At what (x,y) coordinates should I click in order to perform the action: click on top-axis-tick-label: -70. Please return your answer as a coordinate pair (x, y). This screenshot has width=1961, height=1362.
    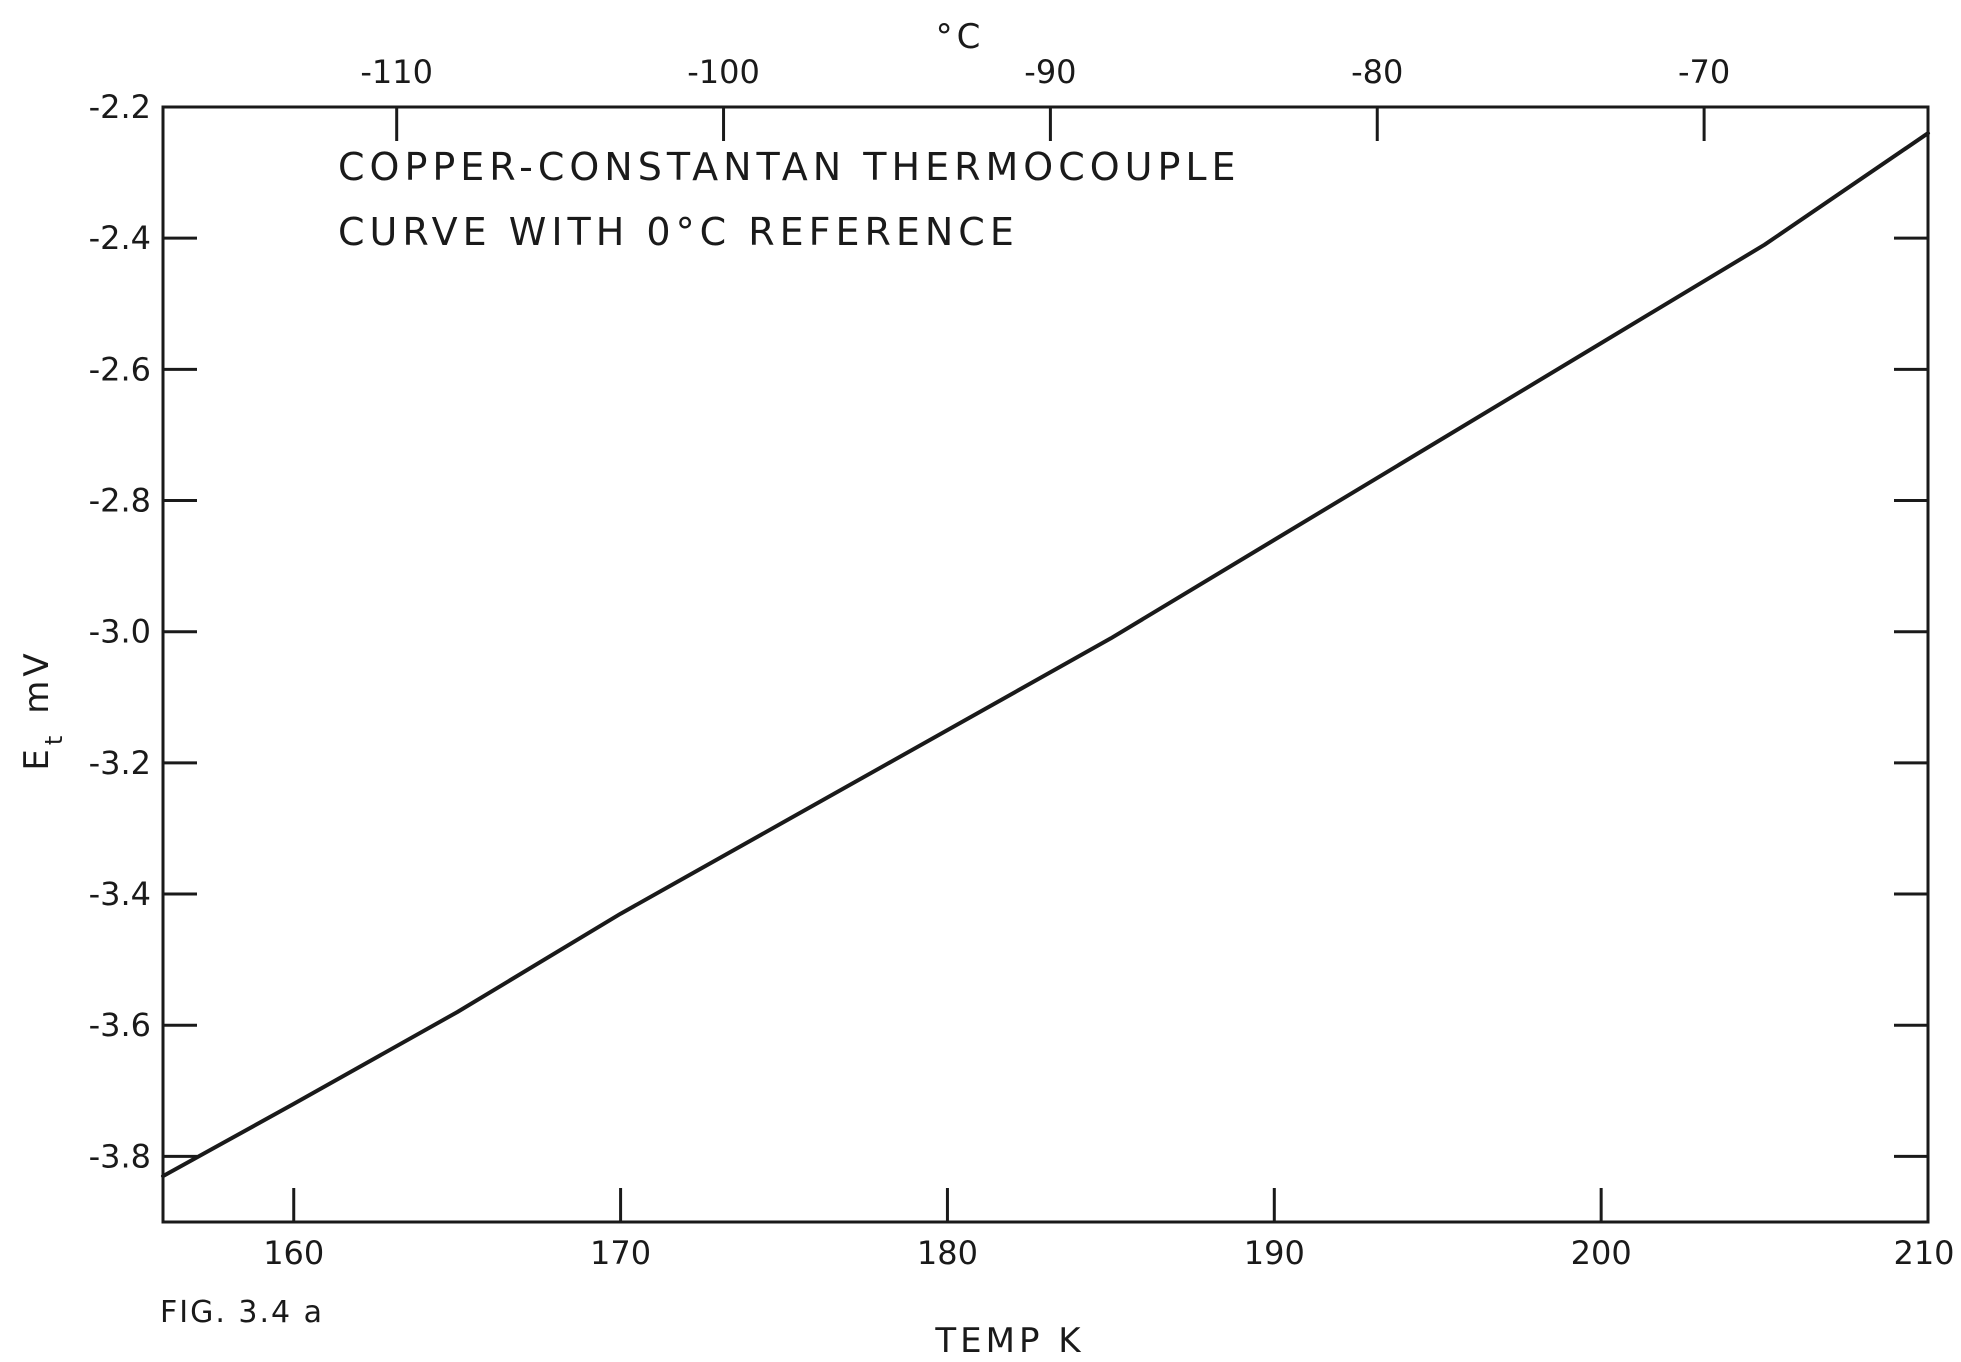
    Looking at the image, I should click on (1704, 72).